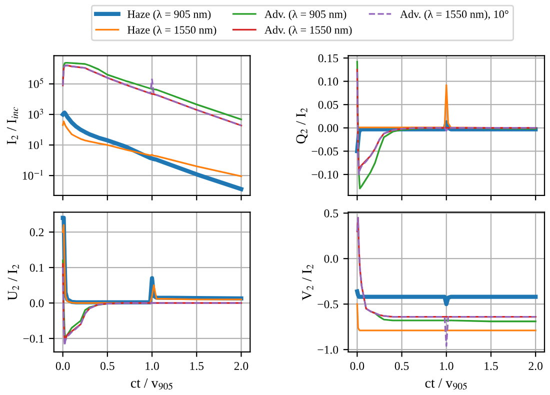 This screenshot has width=550, height=395. Describe the element at coordinates (35, 144) in the screenshot. I see `y-tick-label: 10$^{1}$` at that location.